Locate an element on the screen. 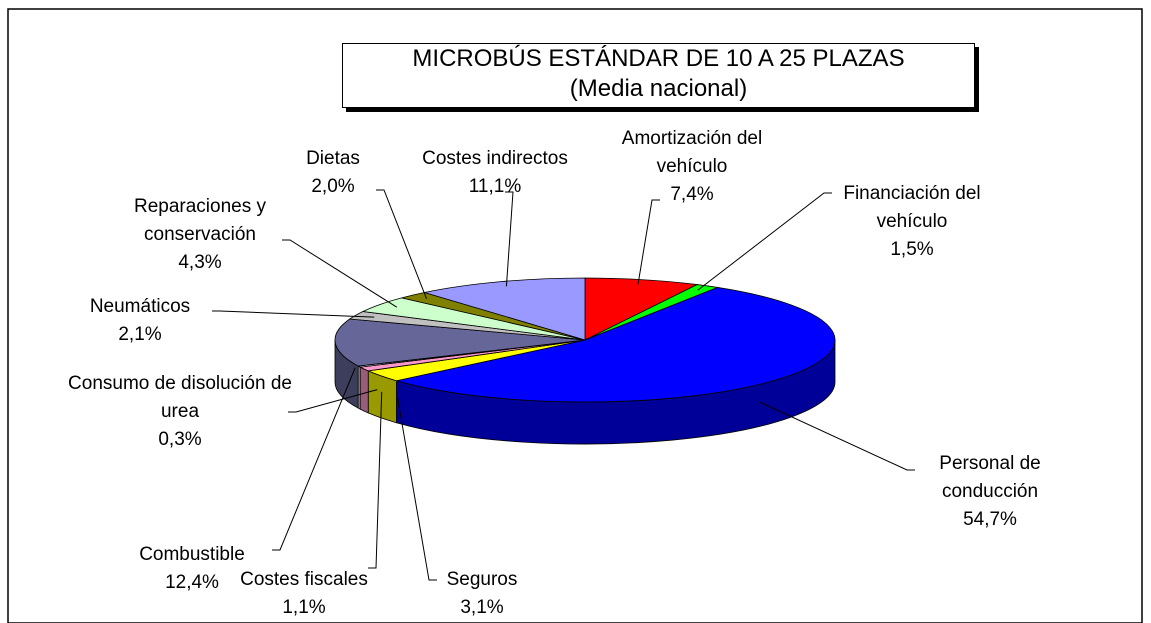  value-label: 0,3% is located at coordinates (180, 439).